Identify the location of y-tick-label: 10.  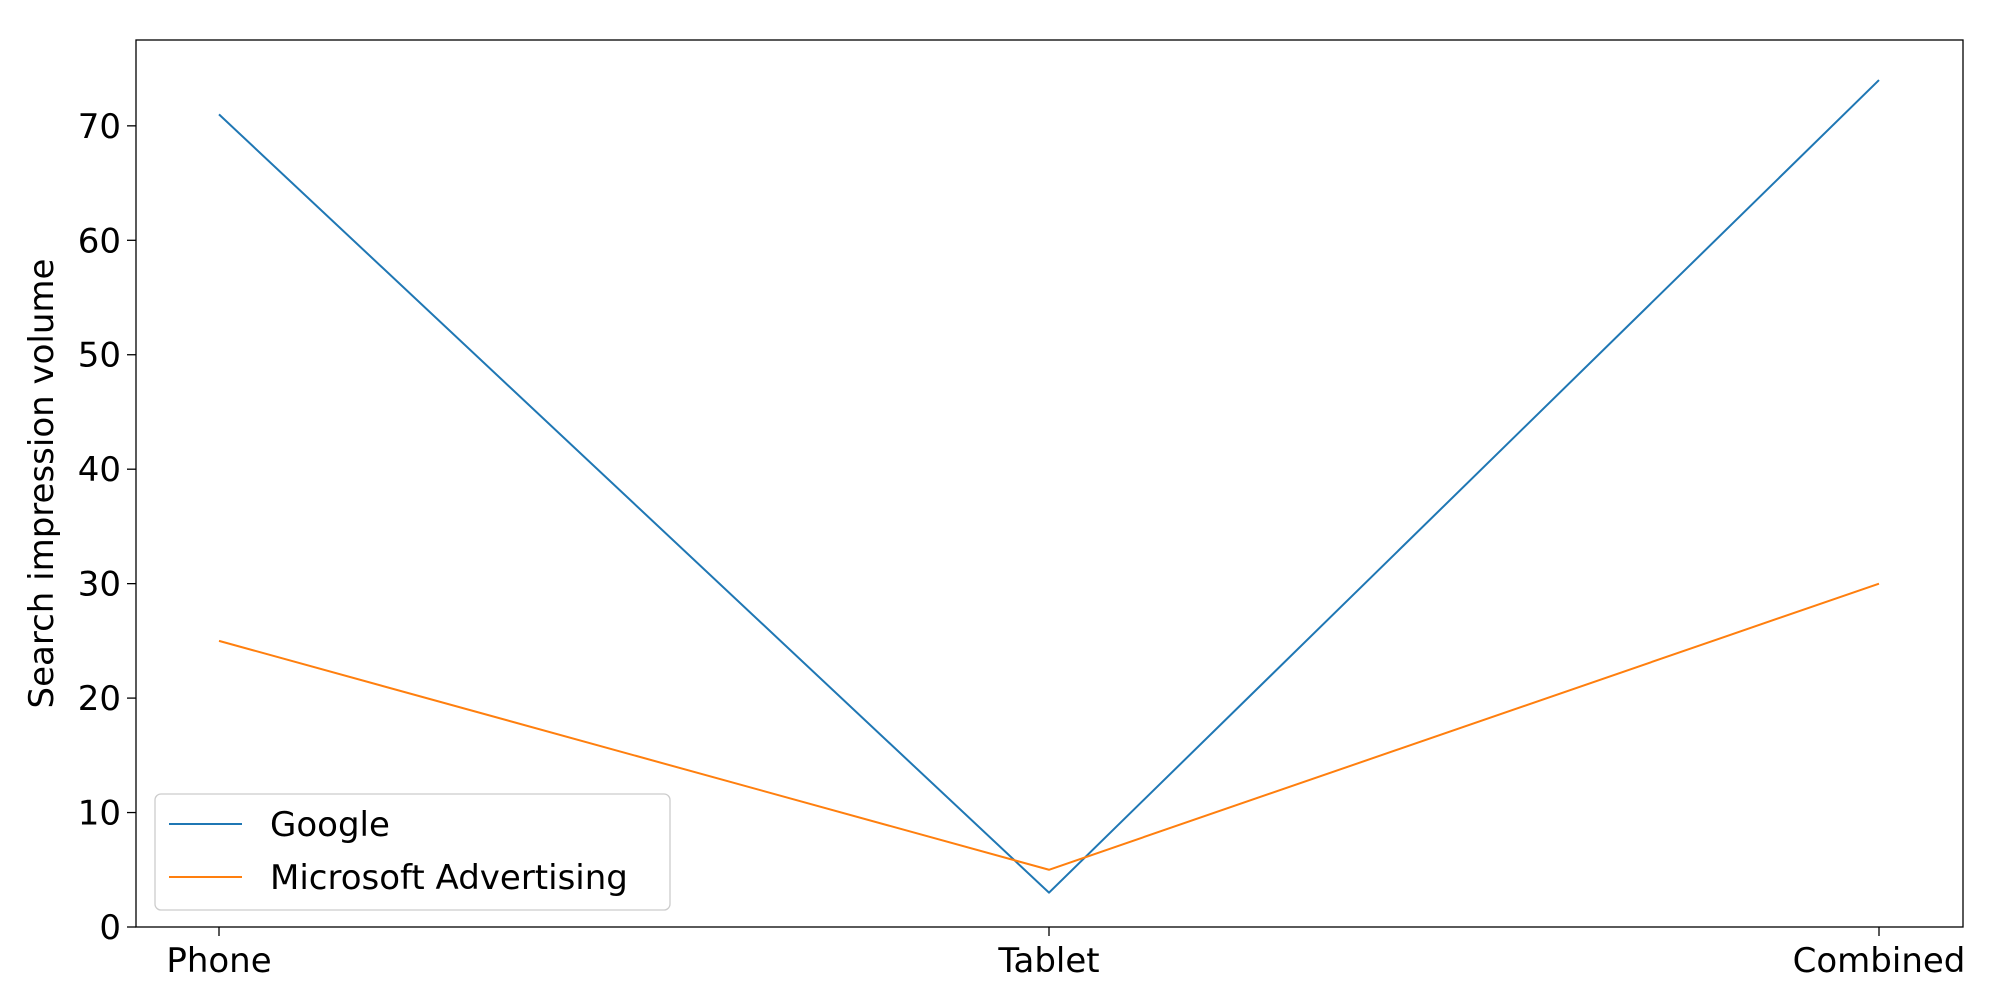
(99, 814).